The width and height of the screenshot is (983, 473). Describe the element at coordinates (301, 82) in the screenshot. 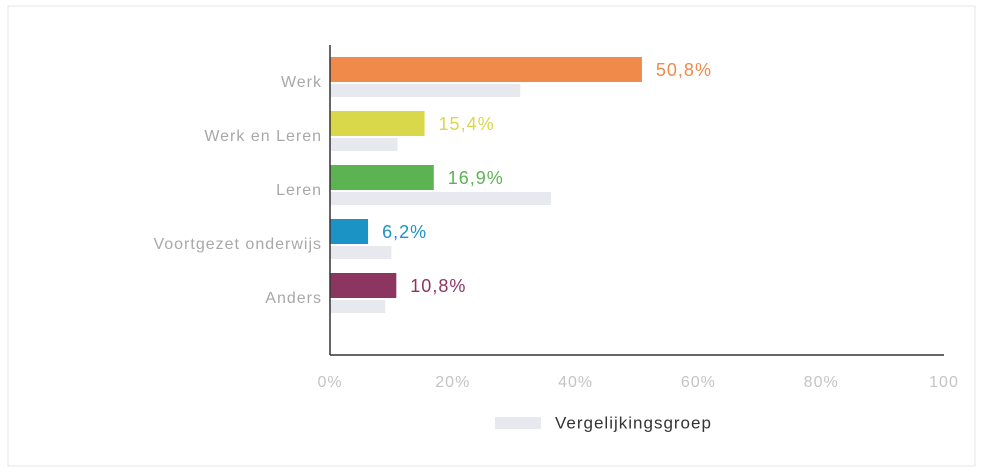

I see `y-tick-label: Werk` at that location.